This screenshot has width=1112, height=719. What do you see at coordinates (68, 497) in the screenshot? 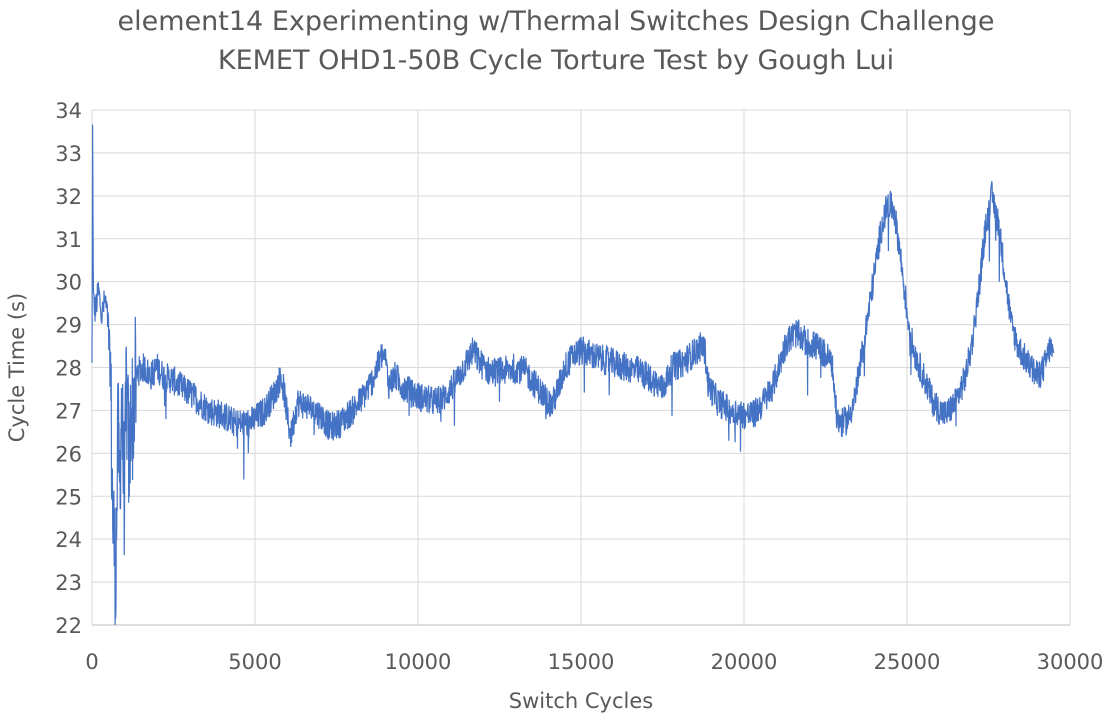
I see `y-tick-label: 25` at bounding box center [68, 497].